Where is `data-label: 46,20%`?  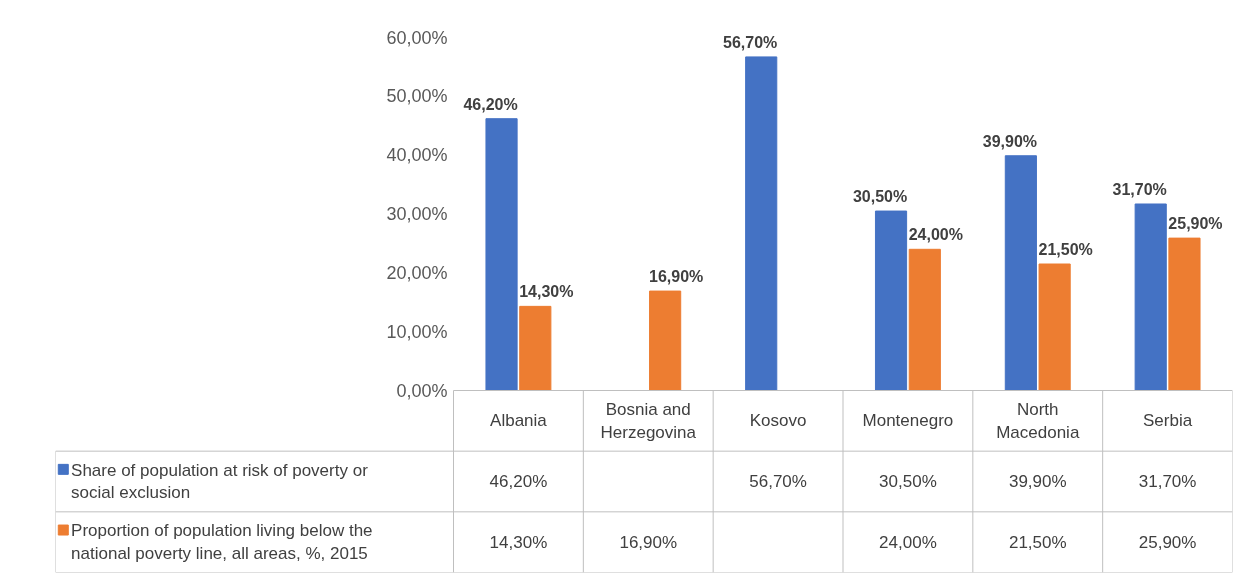
data-label: 46,20% is located at coordinates (518, 481).